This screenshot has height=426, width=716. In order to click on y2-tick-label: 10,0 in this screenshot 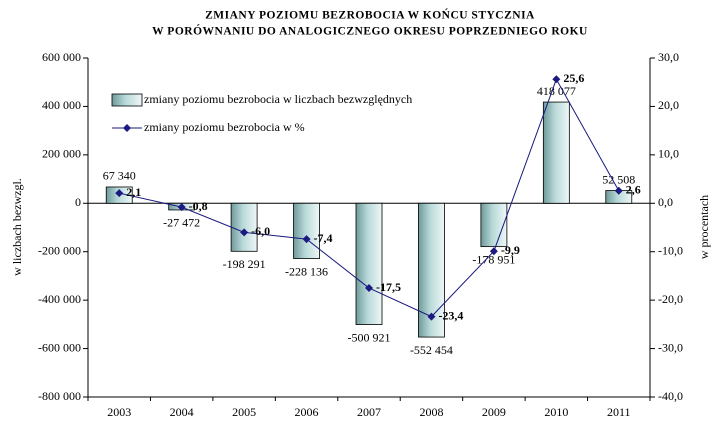, I will do `click(668, 154)`.